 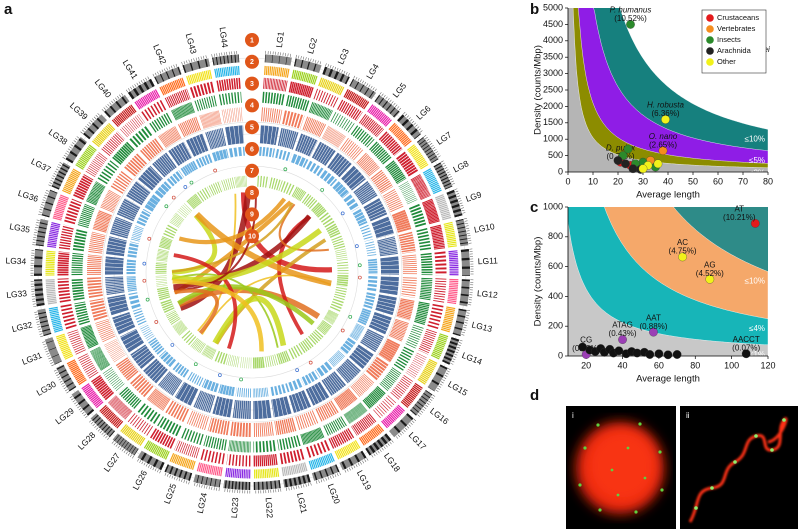 I want to click on chromosome-label: LG27, so click(x=112, y=462).